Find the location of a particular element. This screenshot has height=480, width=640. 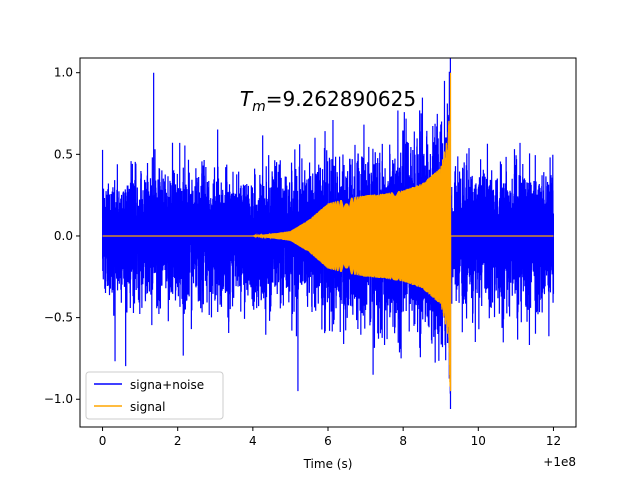

legend: signa+noise signal is located at coordinates (154, 395).